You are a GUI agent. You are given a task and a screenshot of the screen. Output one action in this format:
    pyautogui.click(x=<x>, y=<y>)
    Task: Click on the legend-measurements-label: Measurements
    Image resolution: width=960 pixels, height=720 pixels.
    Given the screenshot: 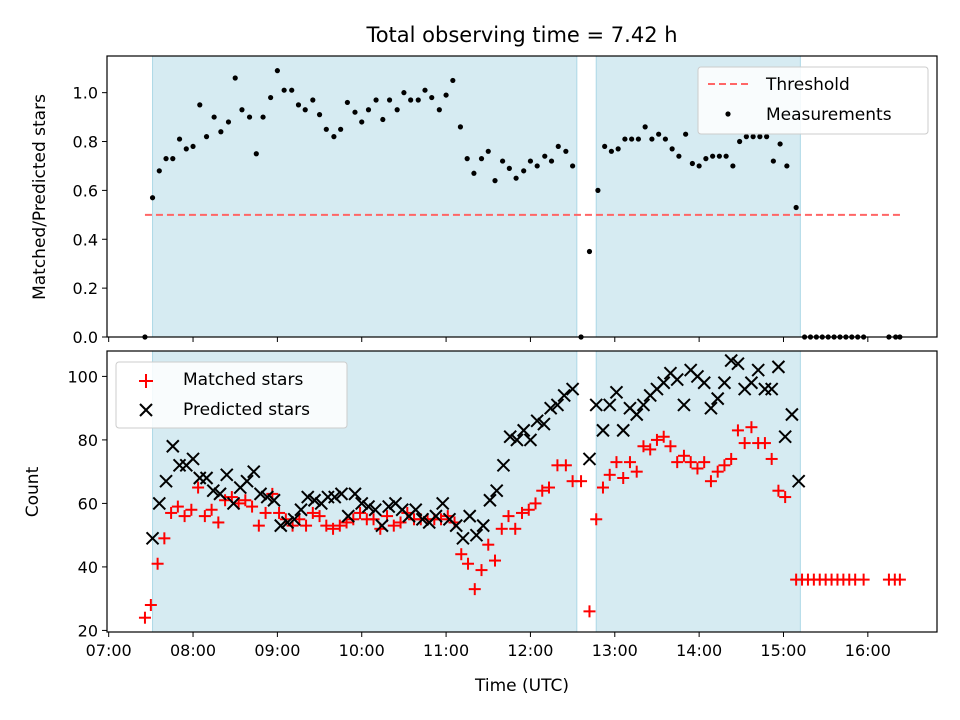 What is the action you would take?
    pyautogui.click(x=829, y=115)
    